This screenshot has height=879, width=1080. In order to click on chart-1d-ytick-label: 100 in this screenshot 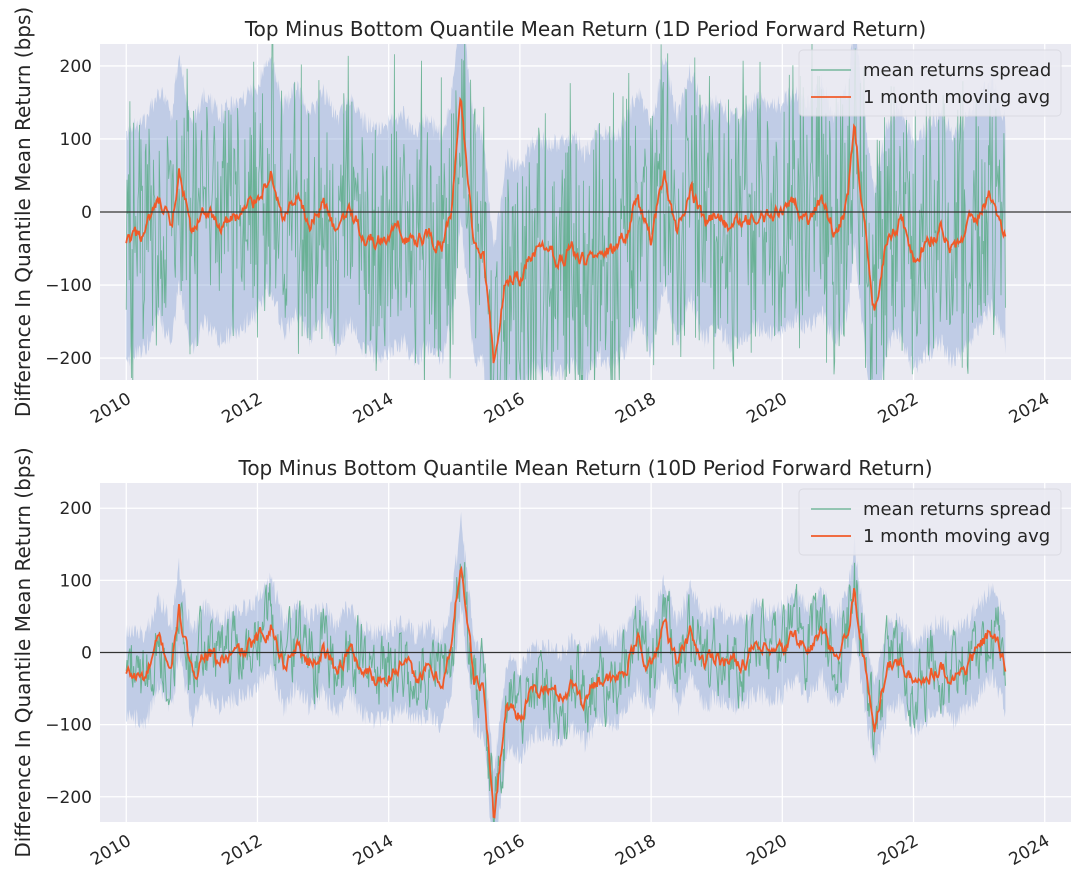, I will do `click(76, 140)`.